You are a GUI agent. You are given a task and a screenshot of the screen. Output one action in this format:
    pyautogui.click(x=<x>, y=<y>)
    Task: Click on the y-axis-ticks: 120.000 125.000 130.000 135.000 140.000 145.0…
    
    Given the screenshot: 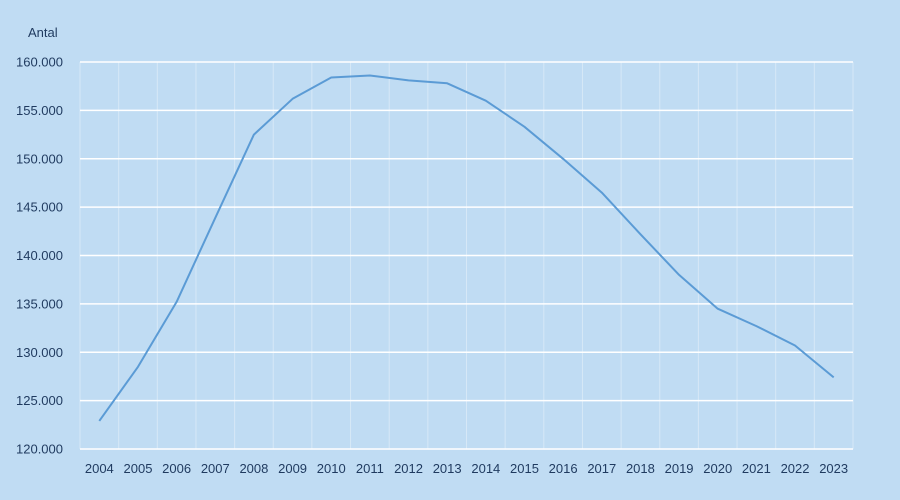 What is the action you would take?
    pyautogui.click(x=39, y=256)
    